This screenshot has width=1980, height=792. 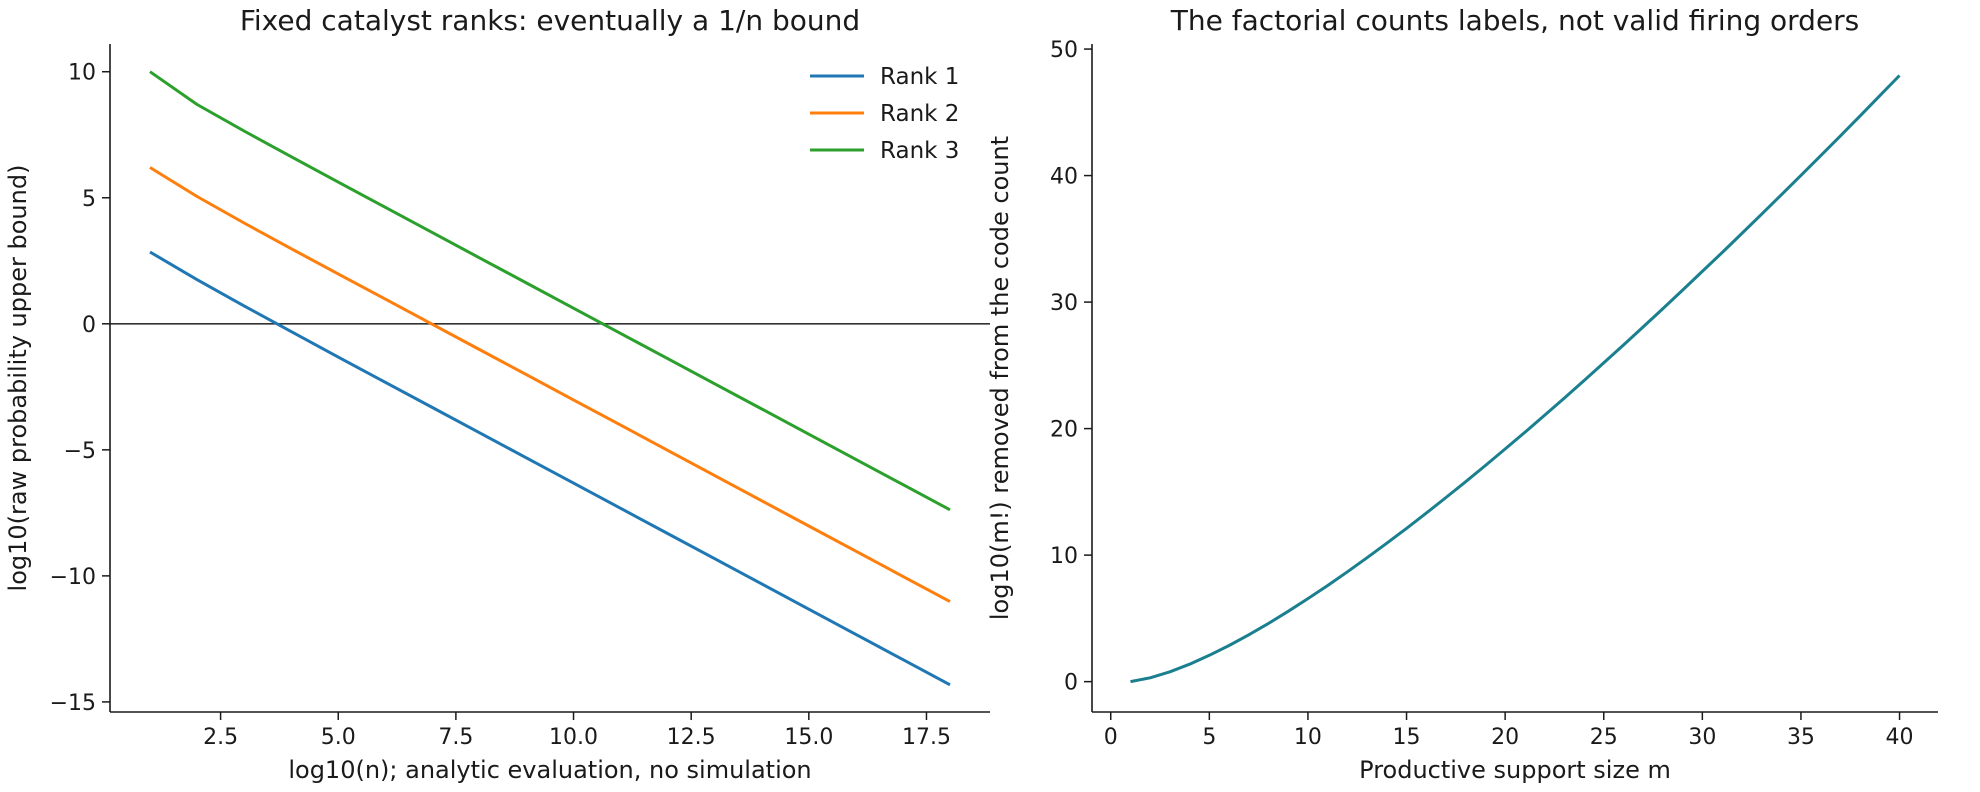 What do you see at coordinates (1308, 737) in the screenshot?
I see `x-tick-label: 10` at bounding box center [1308, 737].